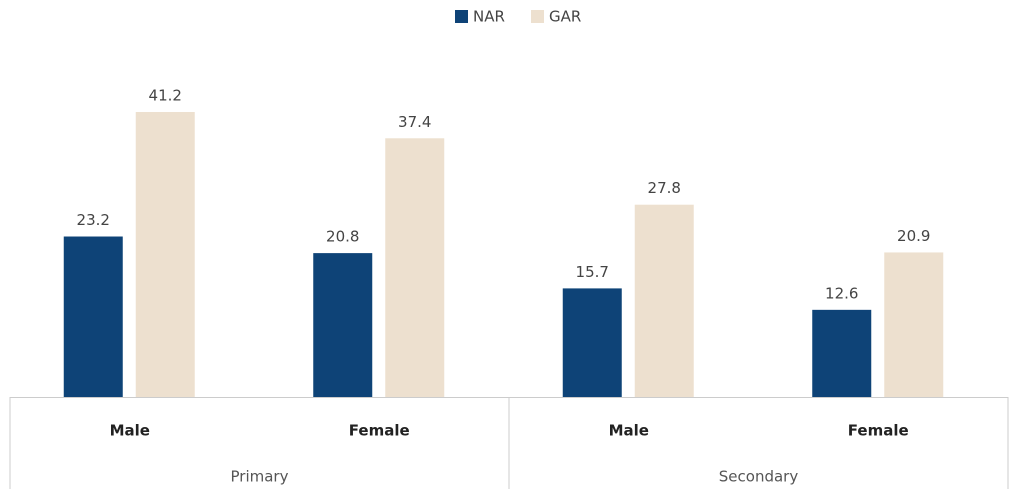 The width and height of the screenshot is (1009, 489). I want to click on legend-label: GAR, so click(565, 17).